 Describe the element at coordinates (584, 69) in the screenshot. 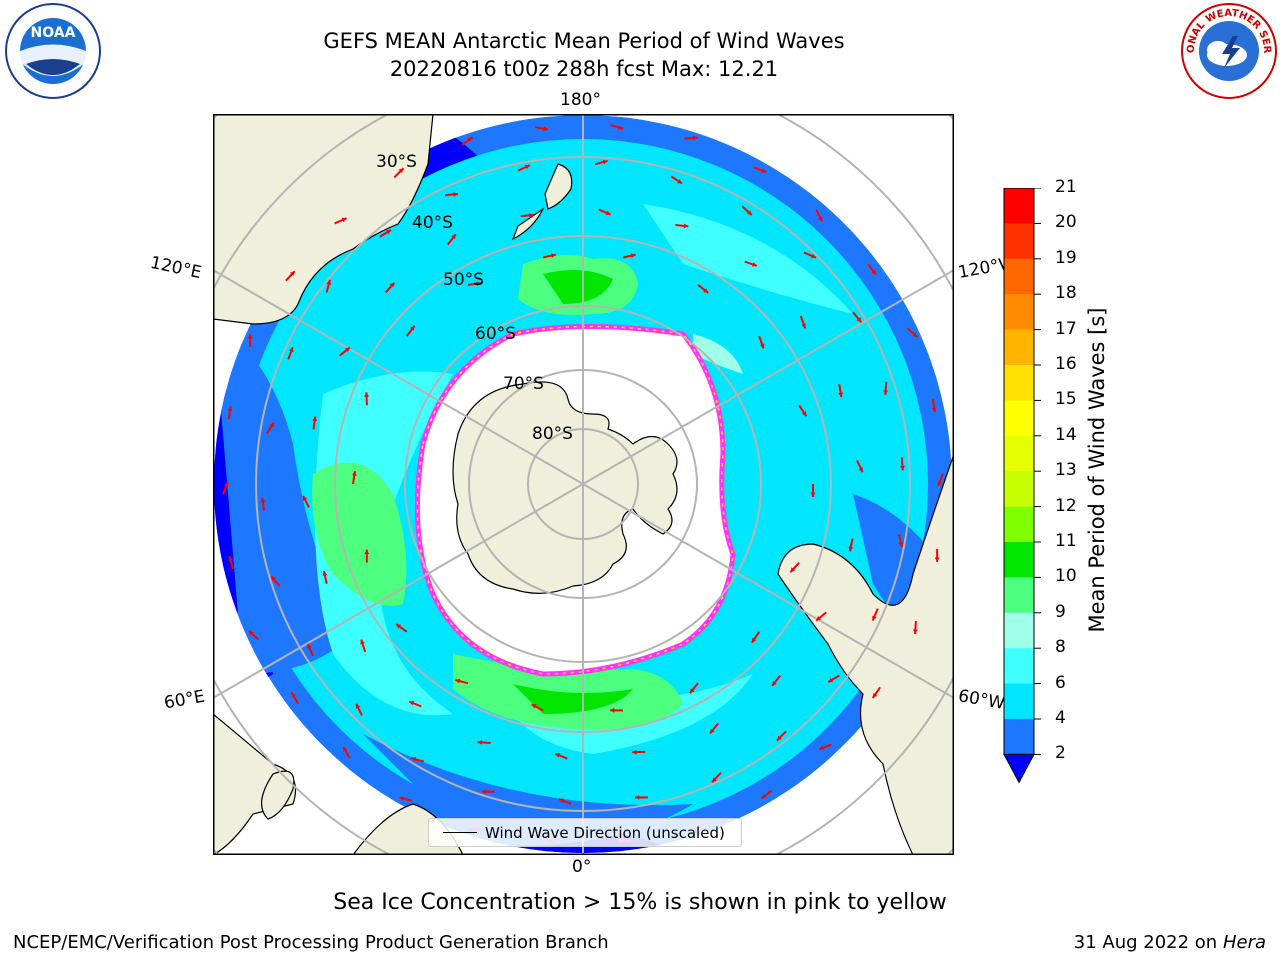

I see `map-title-line2: 20220816 t00z 288h fcst Max: 12.21` at that location.